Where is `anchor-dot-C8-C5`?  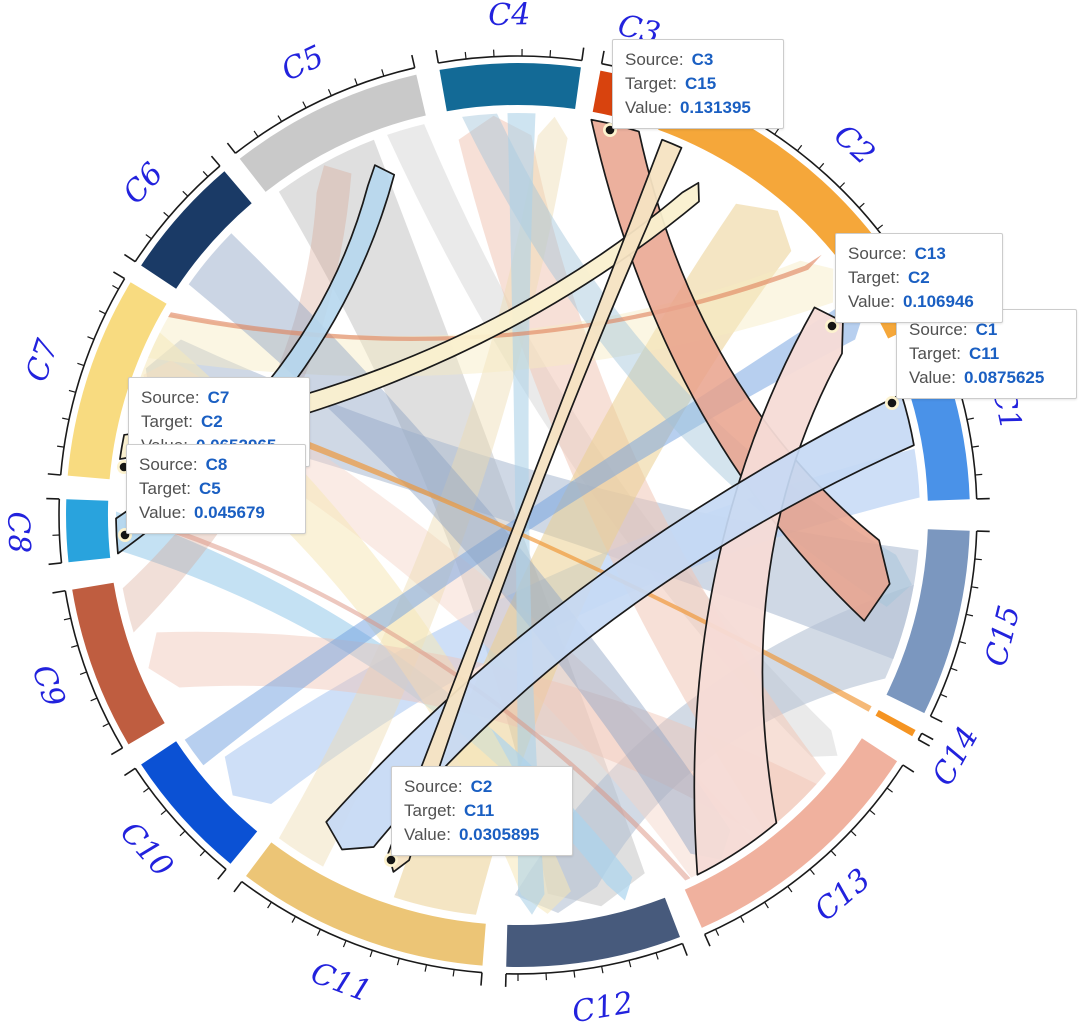
anchor-dot-C8-C5 is located at coordinates (125, 535).